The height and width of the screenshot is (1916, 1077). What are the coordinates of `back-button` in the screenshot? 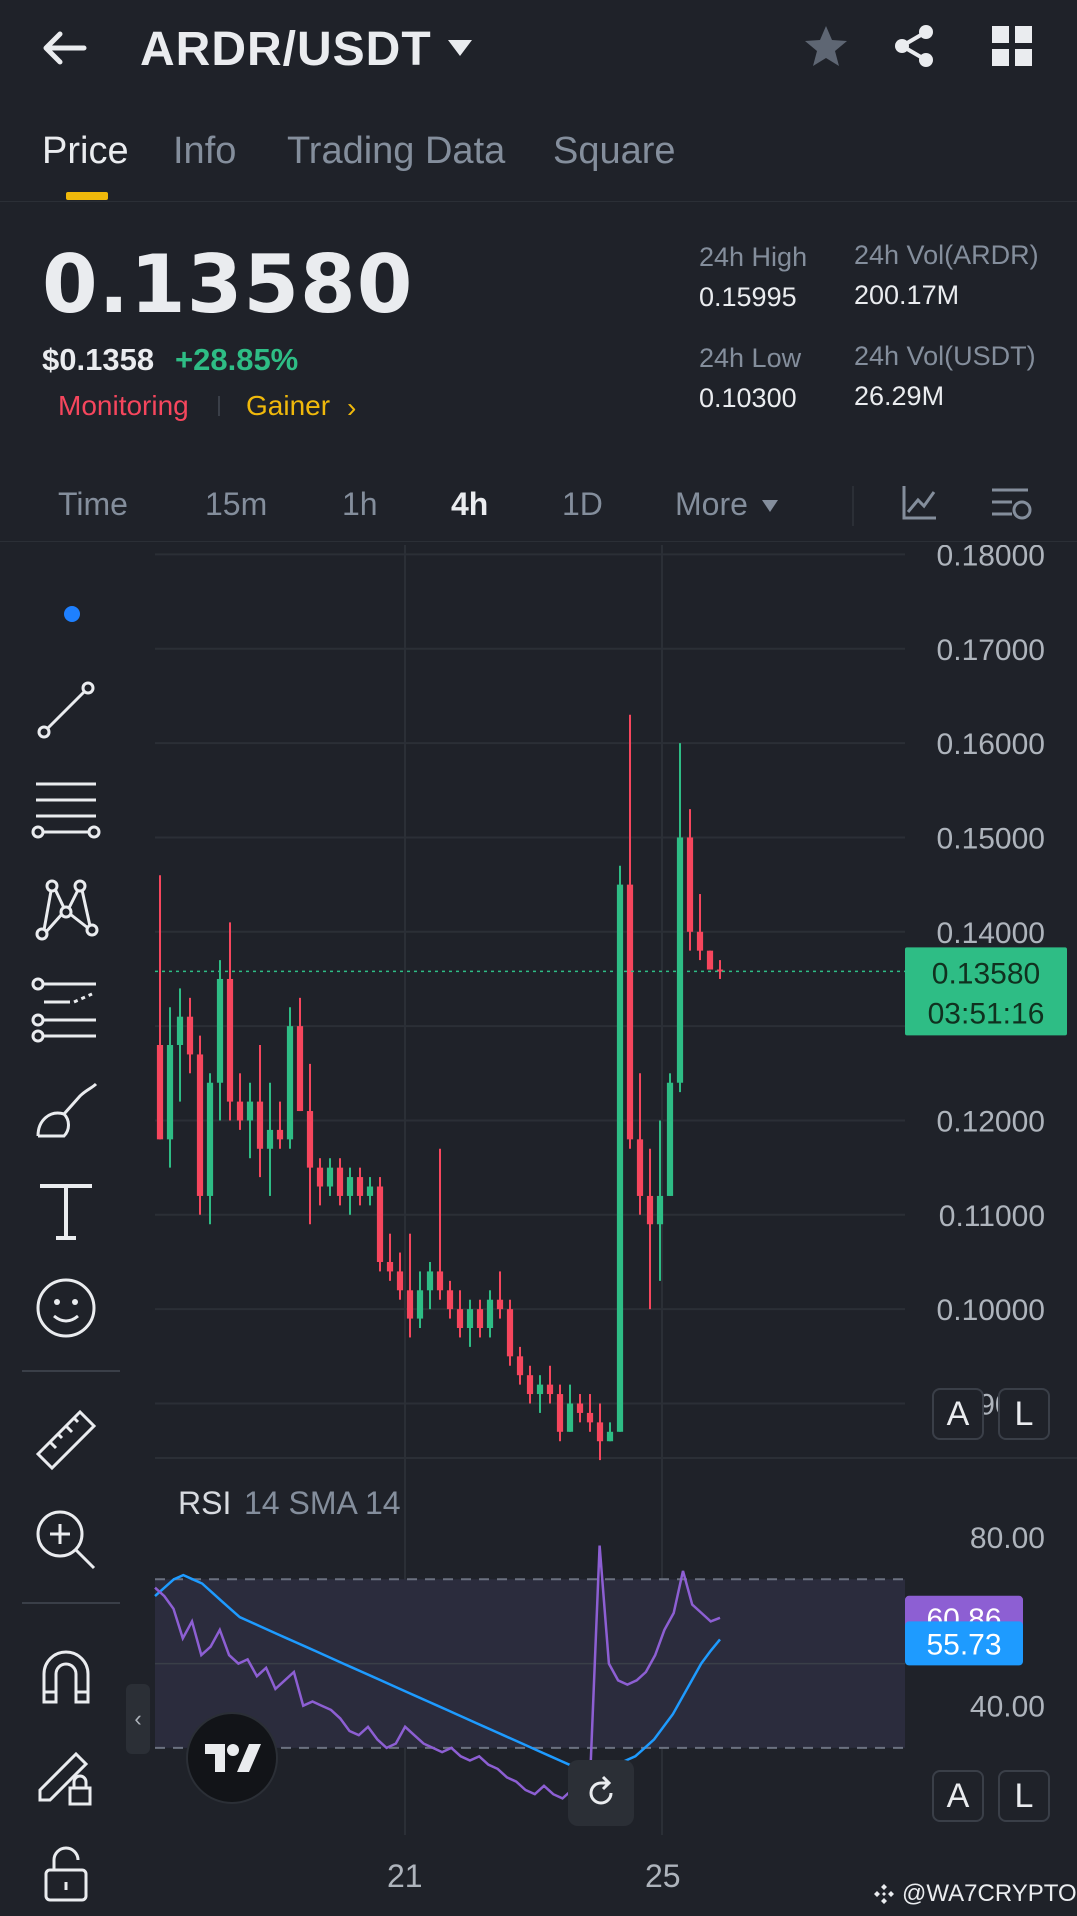 It's located at (70, 48).